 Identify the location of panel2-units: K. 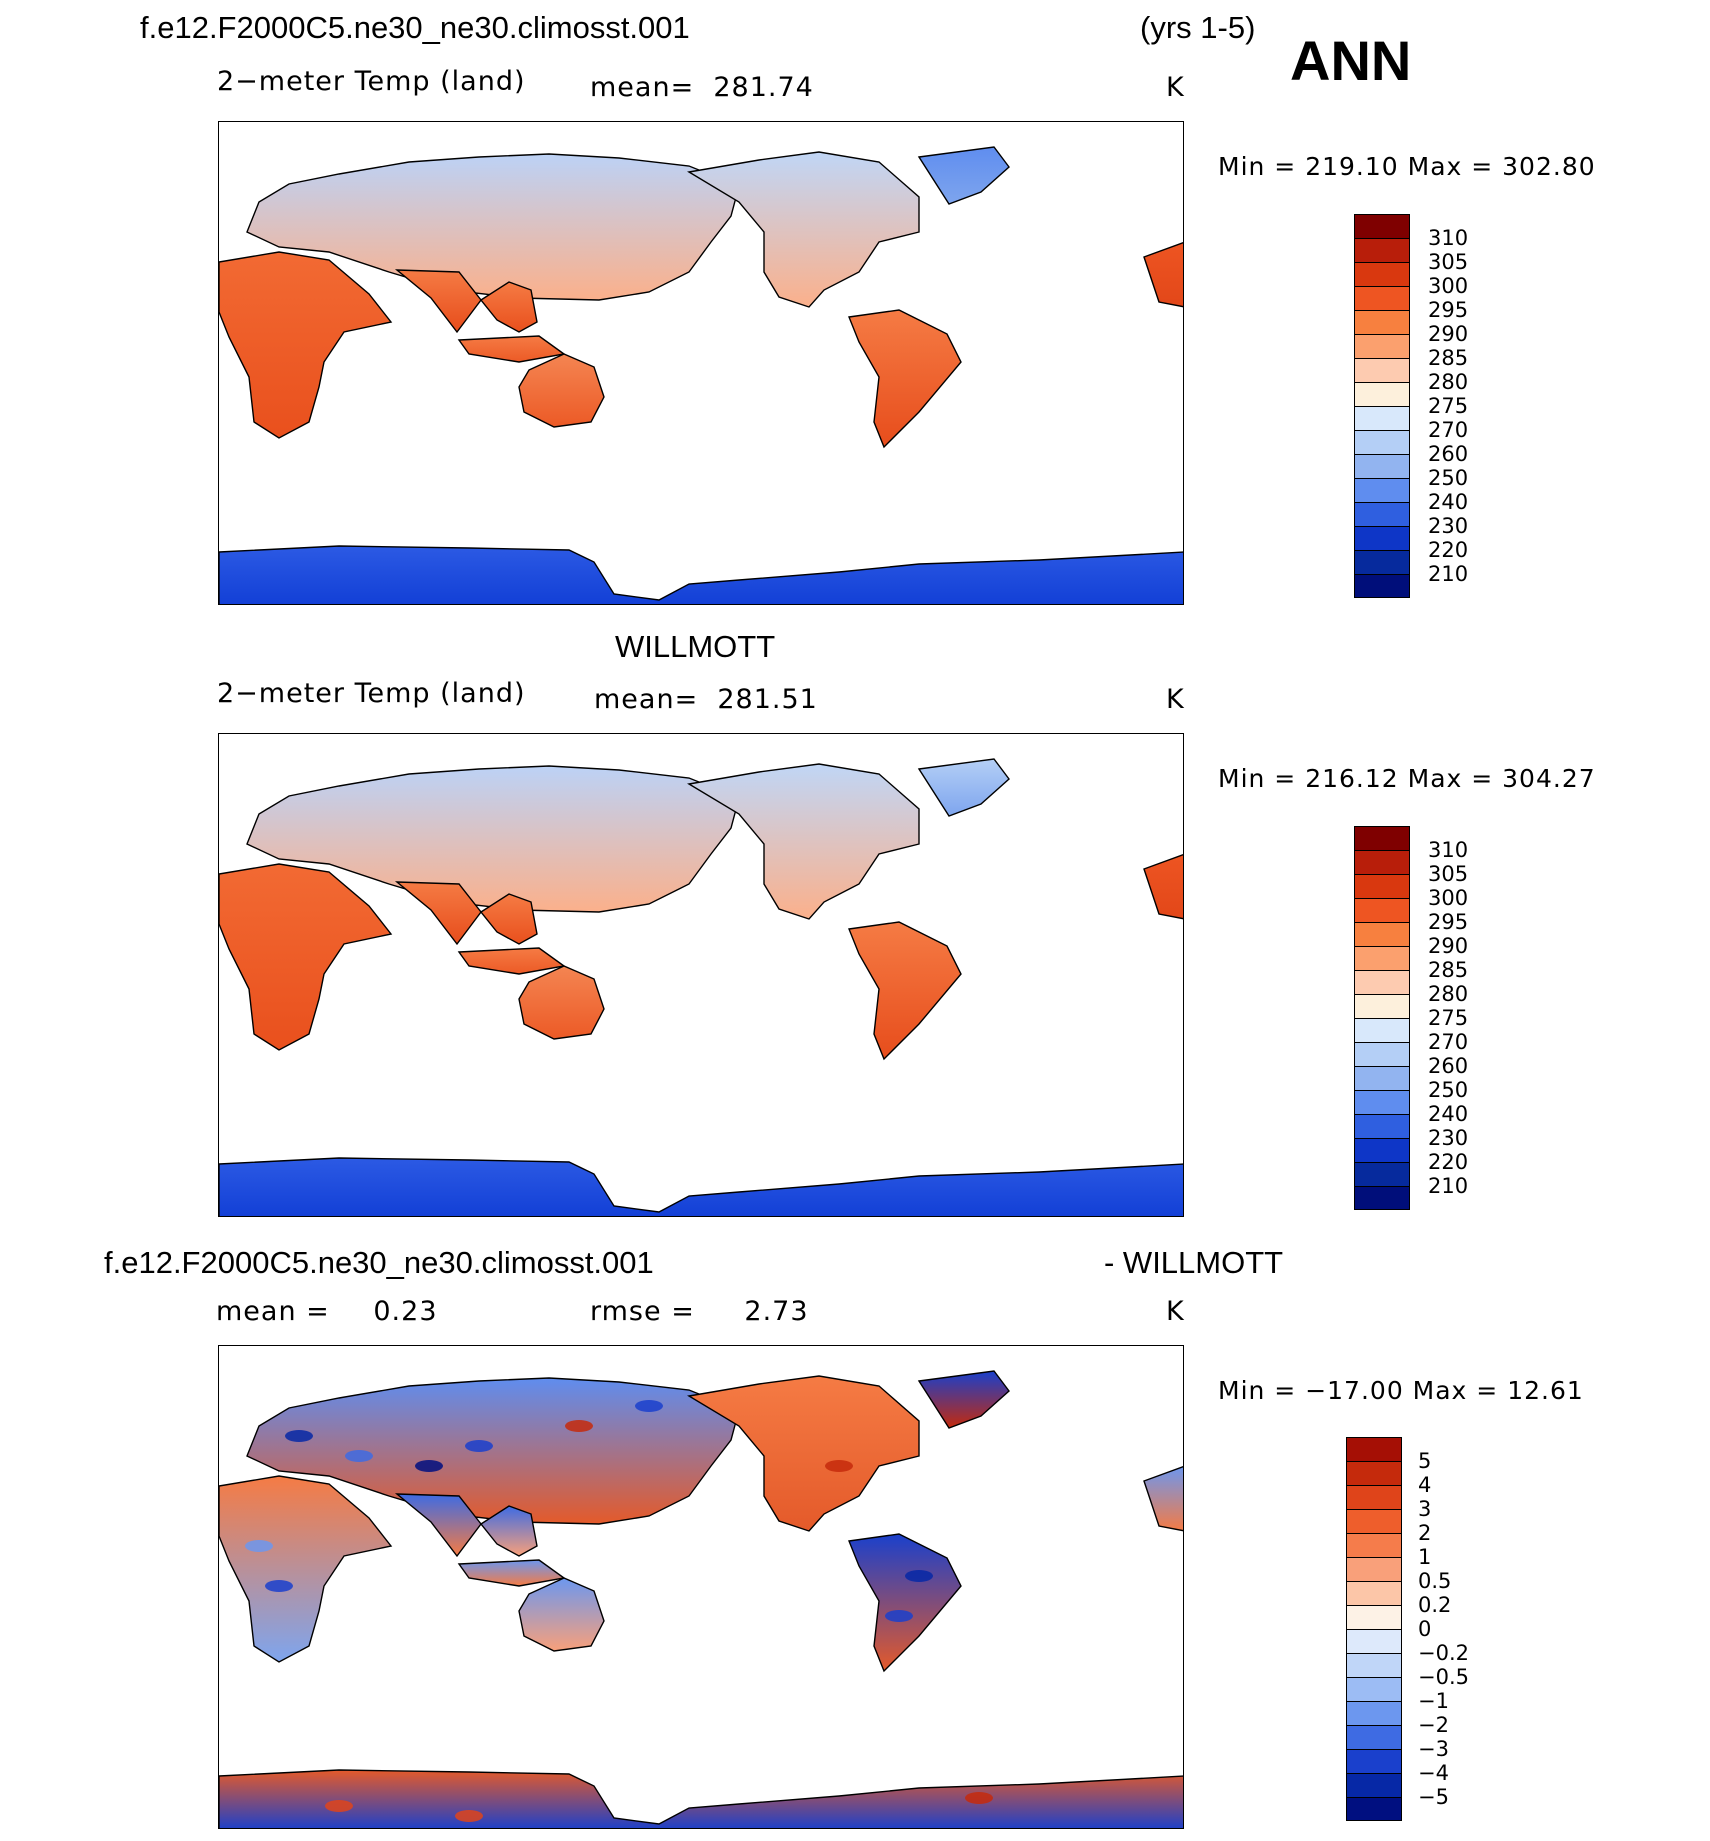
(1175, 699).